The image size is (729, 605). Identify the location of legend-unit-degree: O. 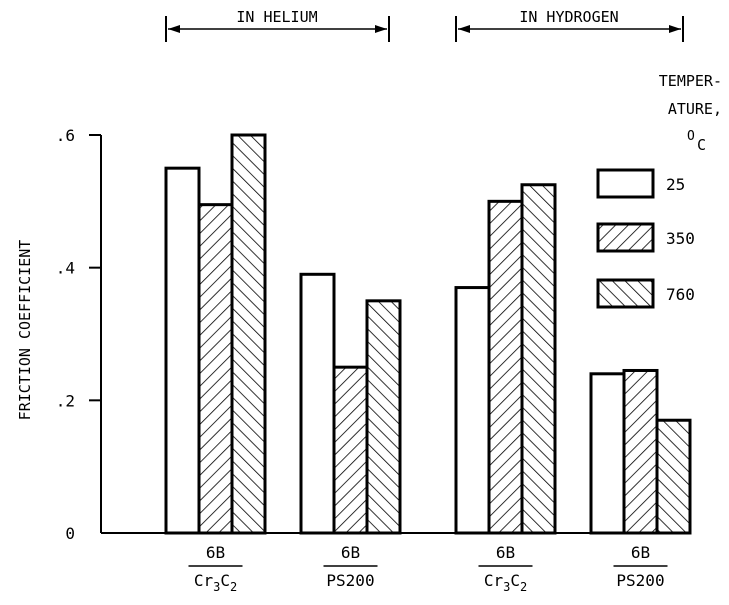
(691, 136).